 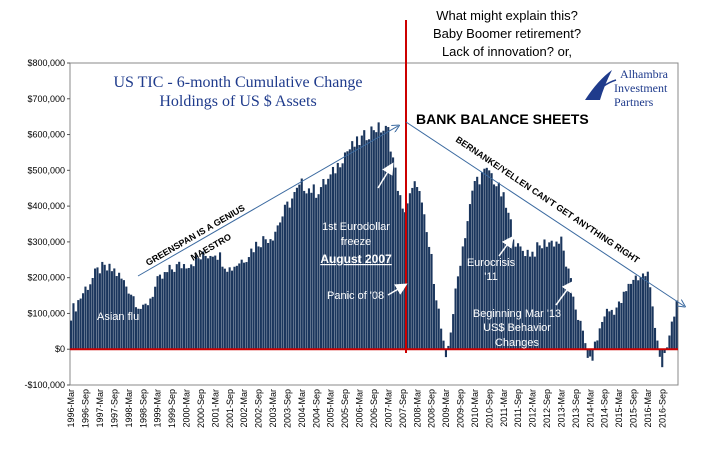 What do you see at coordinates (517, 343) in the screenshot?
I see `beginning-label-3: Changes` at bounding box center [517, 343].